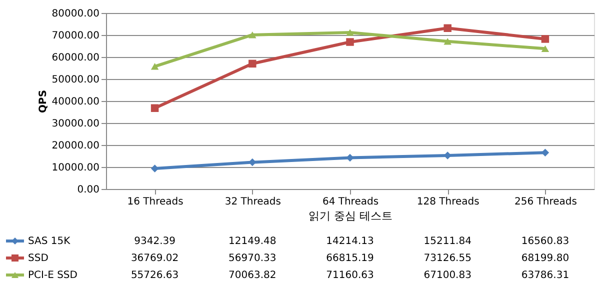  Describe the element at coordinates (252, 241) in the screenshot. I see `data-label: 12149.48` at that location.